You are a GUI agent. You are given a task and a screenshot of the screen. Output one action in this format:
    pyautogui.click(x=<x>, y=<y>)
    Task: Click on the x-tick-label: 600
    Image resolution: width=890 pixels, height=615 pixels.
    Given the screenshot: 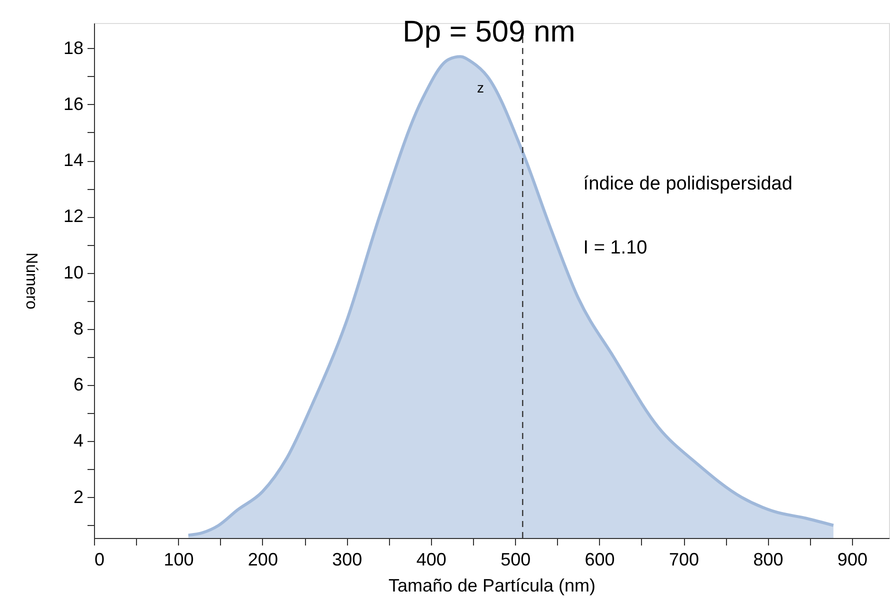 What is the action you would take?
    pyautogui.click(x=599, y=560)
    